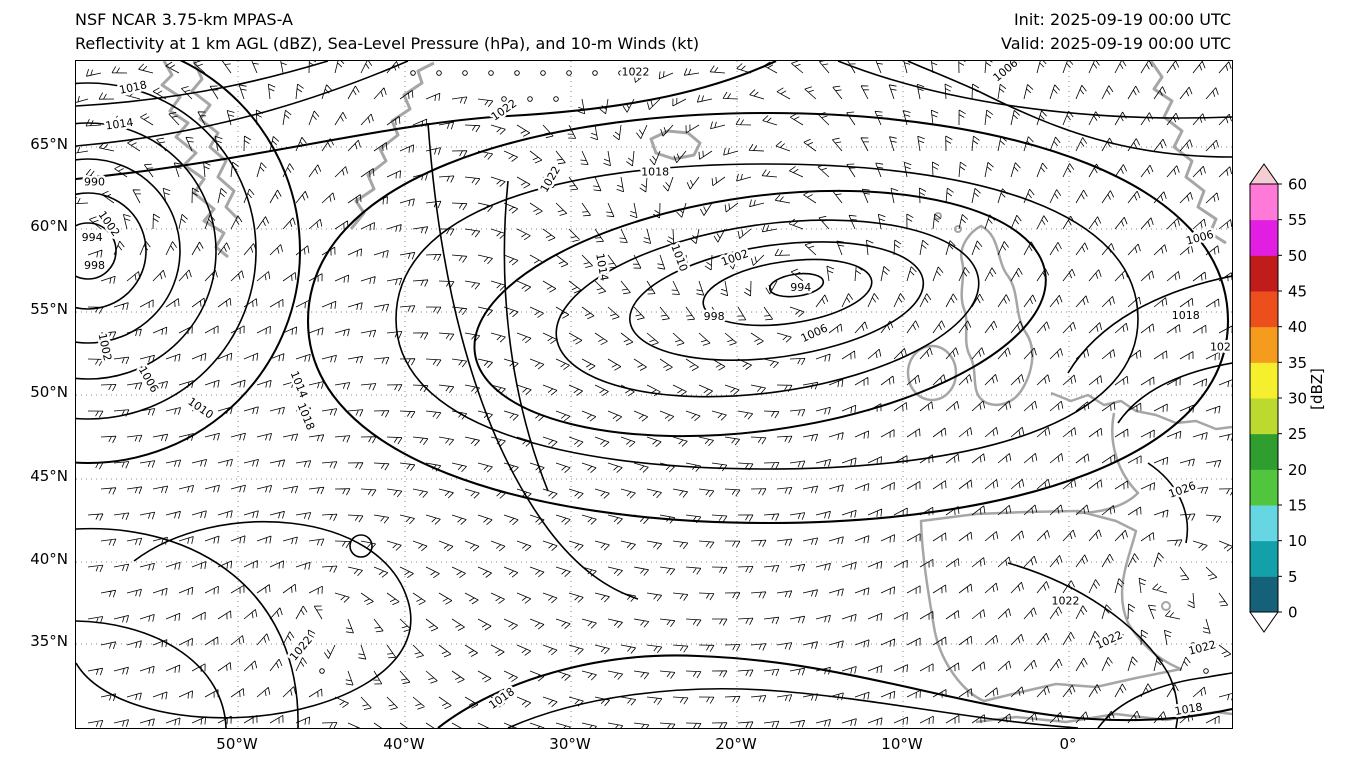 The image size is (1349, 770). I want to click on colorbar-over-arrow, so click(1264, 174).